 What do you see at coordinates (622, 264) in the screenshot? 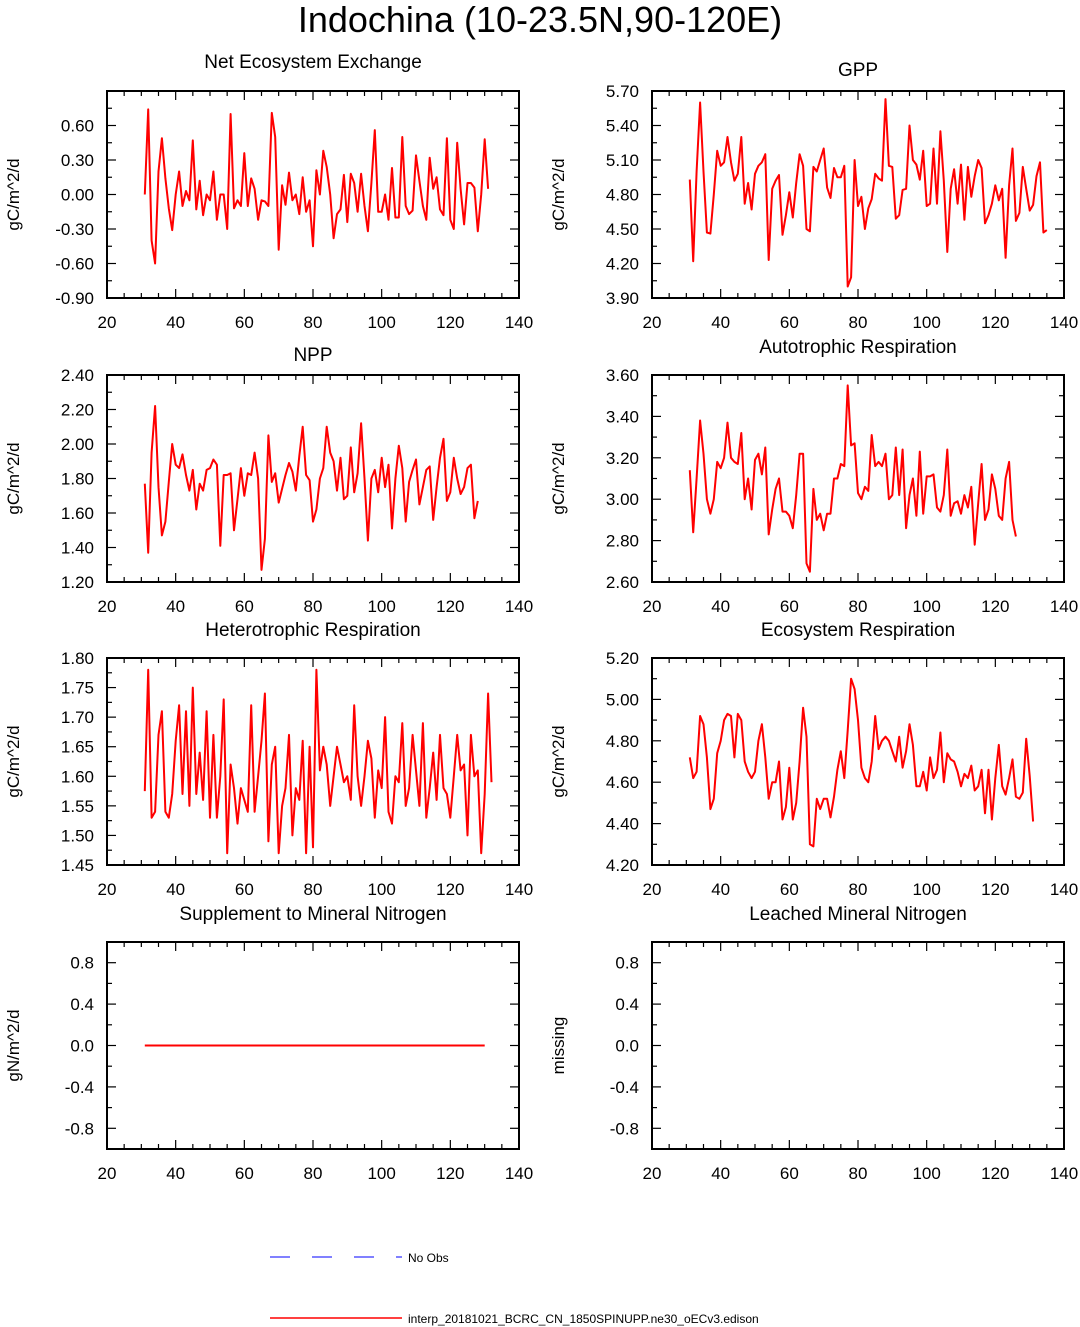
I see `y-tick-label: 4.20` at bounding box center [622, 264].